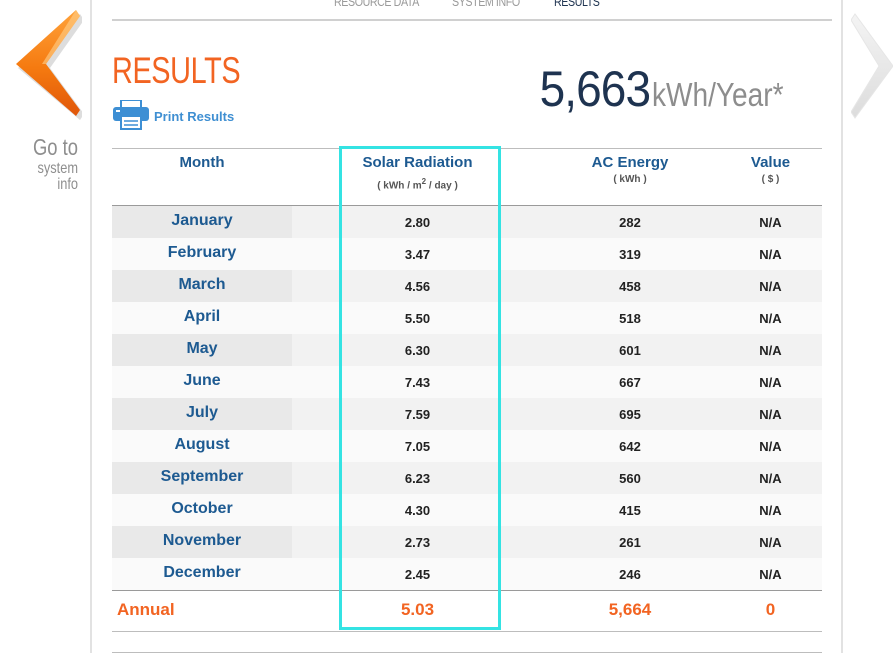  I want to click on month-cell: August, so click(202, 444).